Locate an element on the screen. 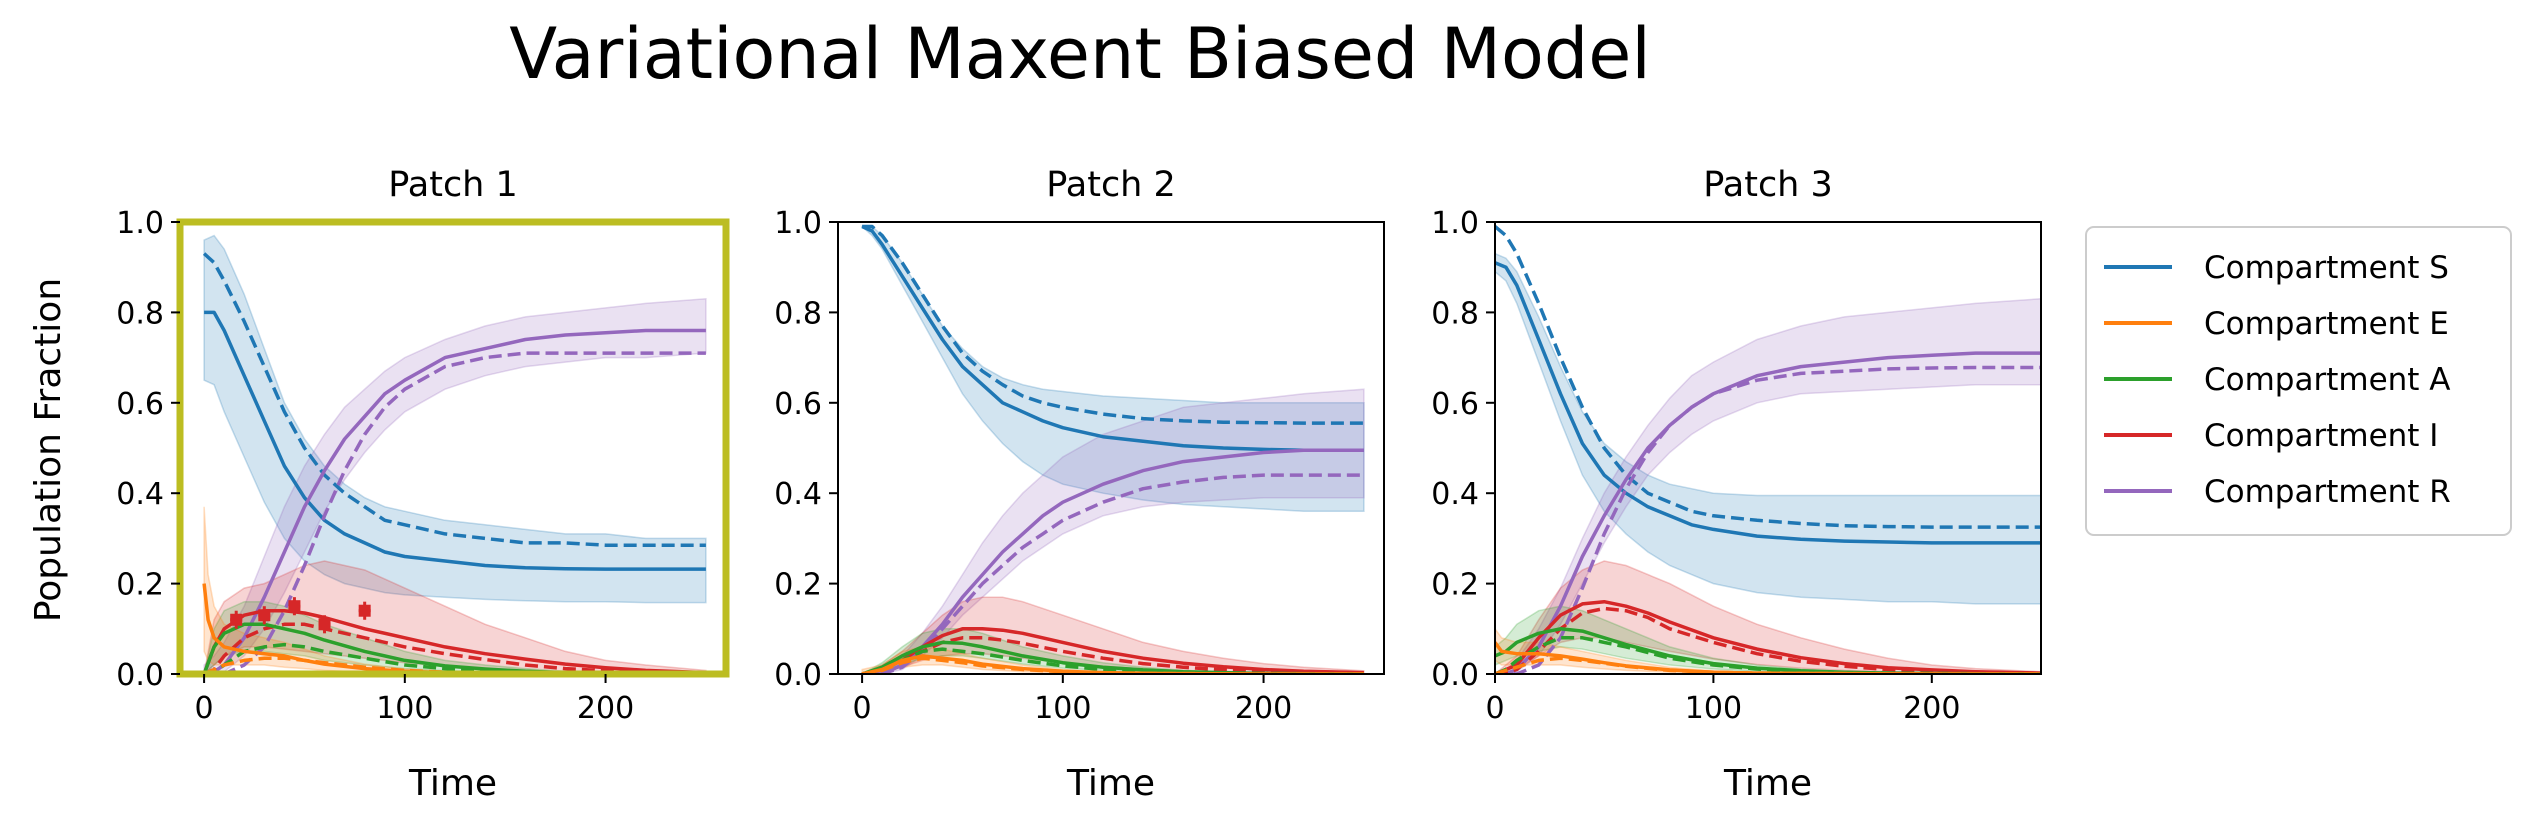 This screenshot has width=2539, height=833. panel-title: Patch 1 is located at coordinates (453, 185).